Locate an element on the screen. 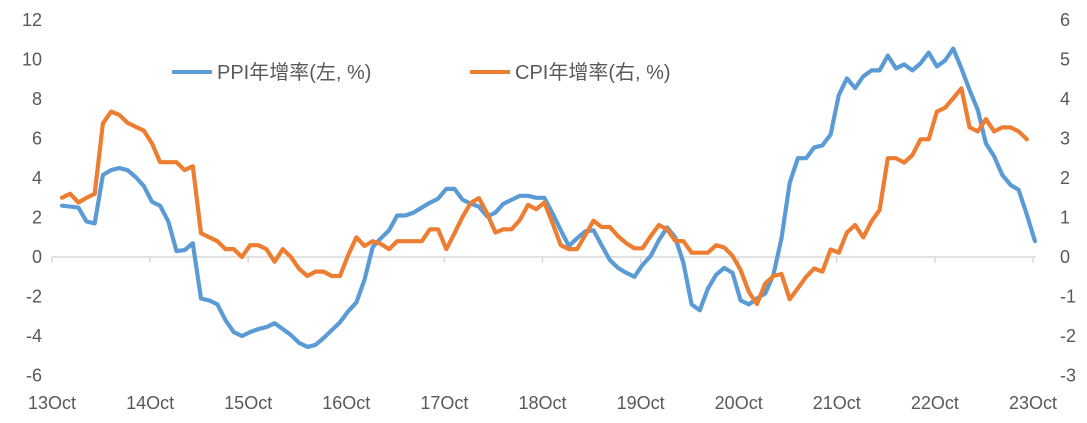  x-tick-label: 13Oct is located at coordinates (52, 403).